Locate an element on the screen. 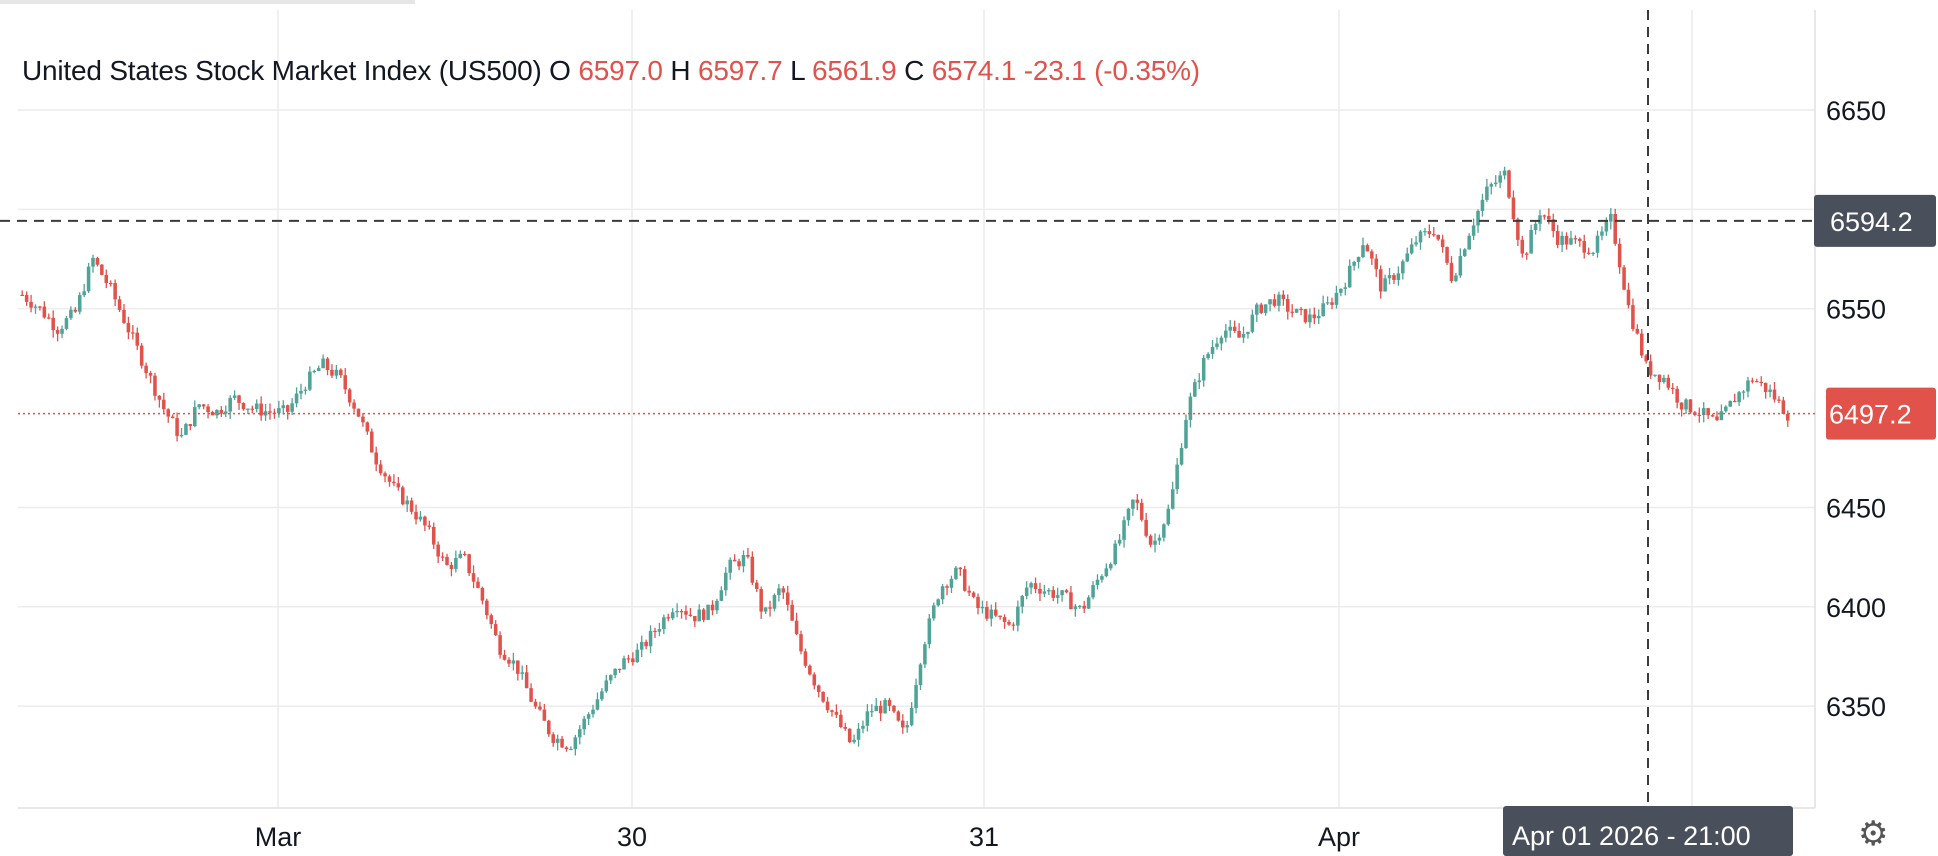 The image size is (1938, 856). open-value: 6597.0 is located at coordinates (620, 70).